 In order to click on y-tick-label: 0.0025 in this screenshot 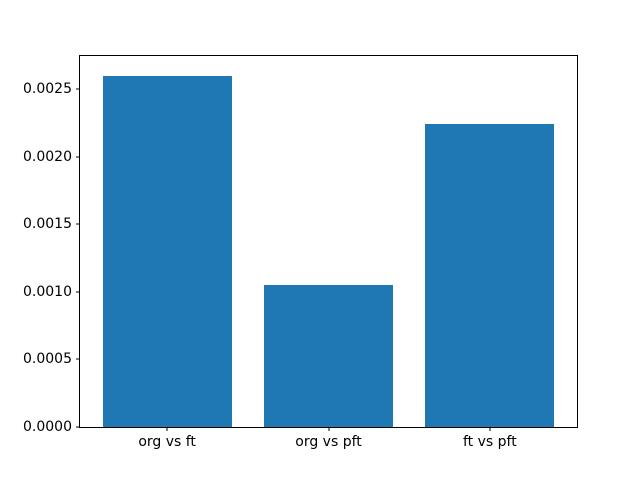, I will do `click(47, 89)`.